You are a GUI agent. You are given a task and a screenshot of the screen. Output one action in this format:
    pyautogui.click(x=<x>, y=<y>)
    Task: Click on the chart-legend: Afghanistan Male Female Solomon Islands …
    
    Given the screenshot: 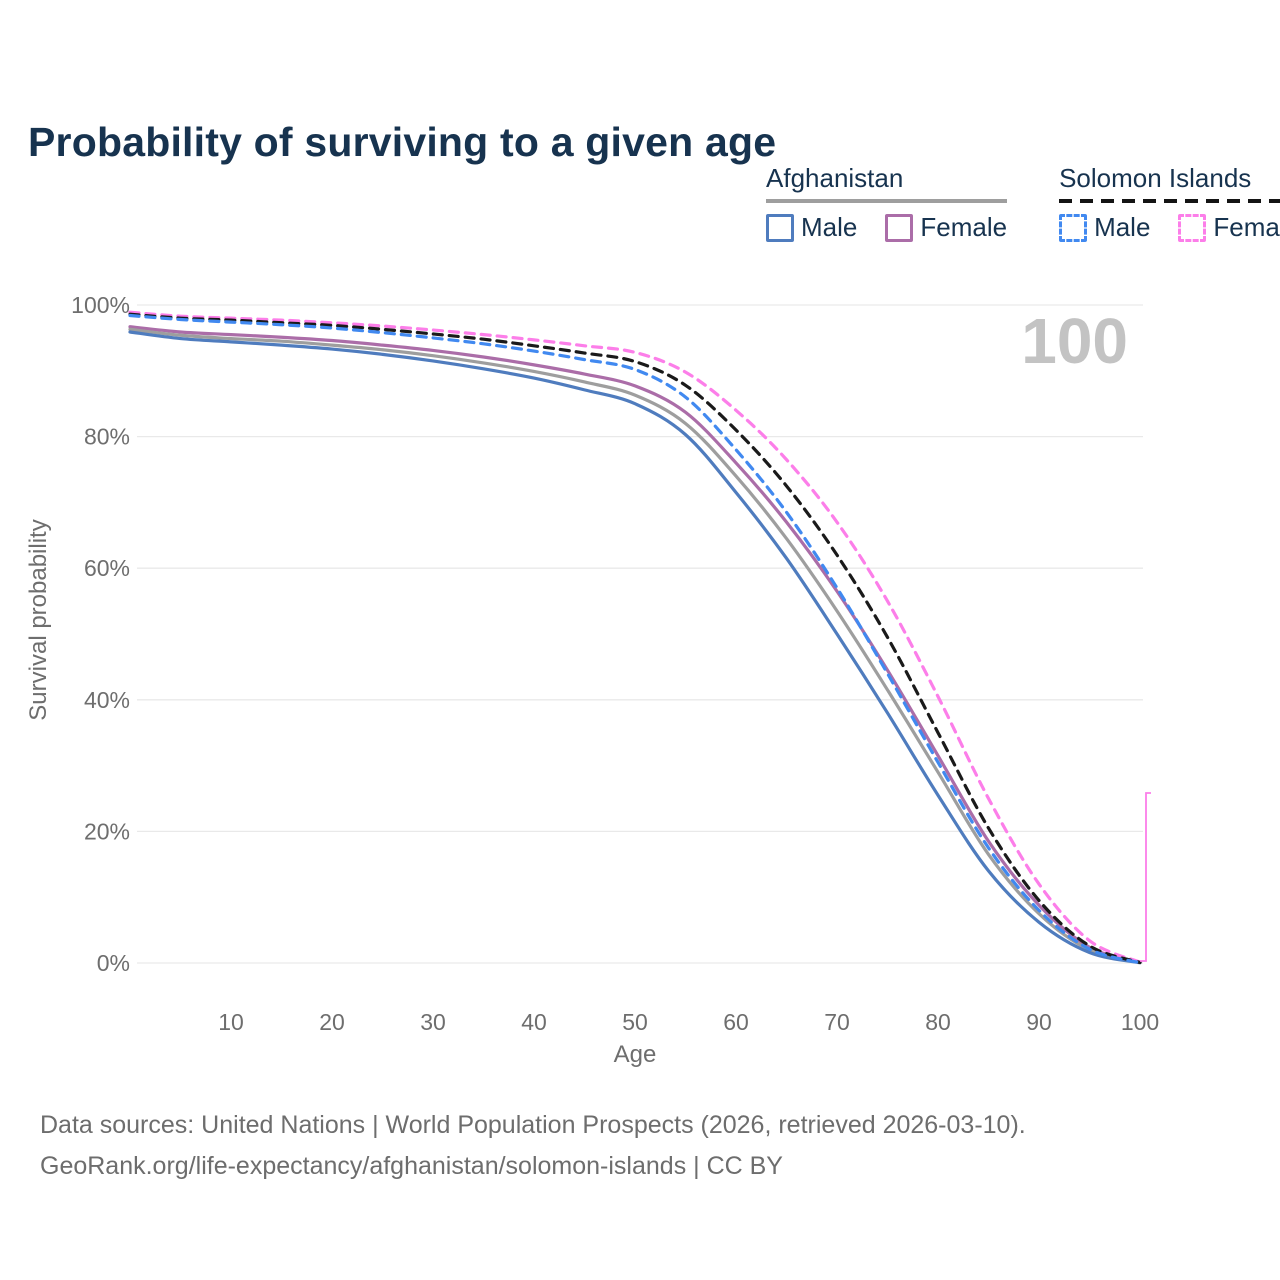 What is the action you would take?
    pyautogui.click(x=1023, y=203)
    